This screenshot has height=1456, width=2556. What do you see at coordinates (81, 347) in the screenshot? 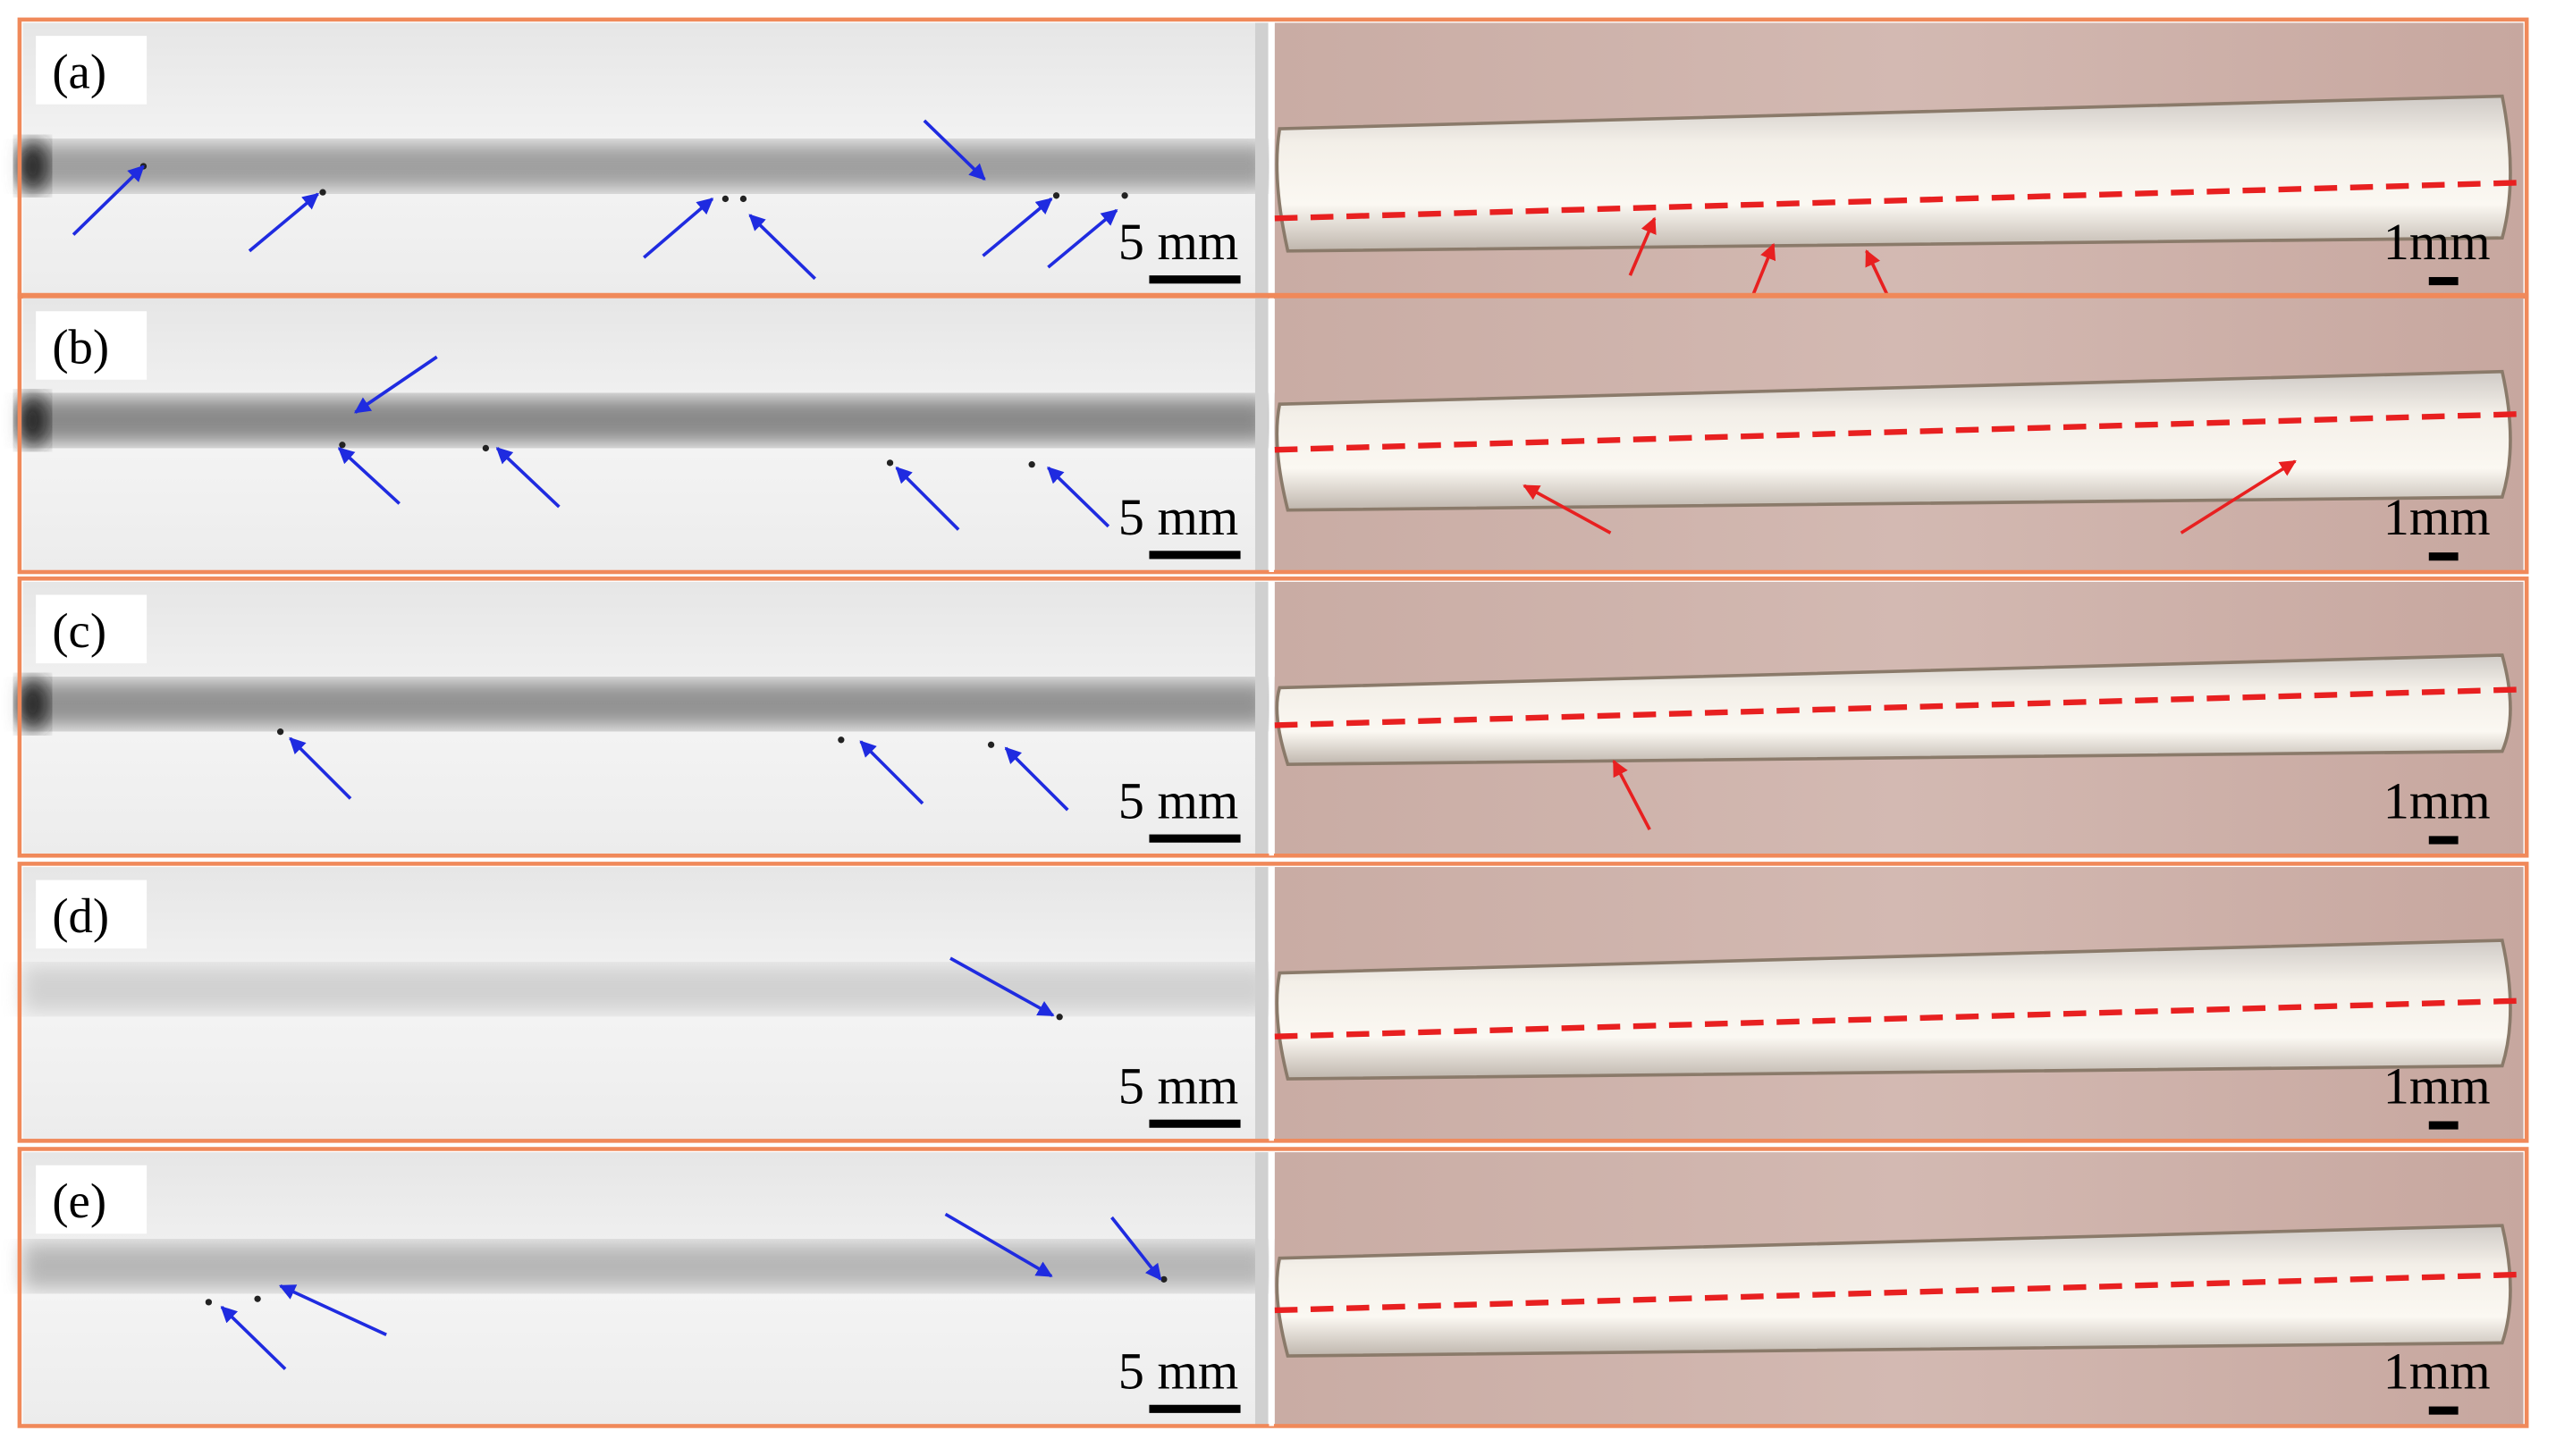
I see `panel-label: (b)` at bounding box center [81, 347].